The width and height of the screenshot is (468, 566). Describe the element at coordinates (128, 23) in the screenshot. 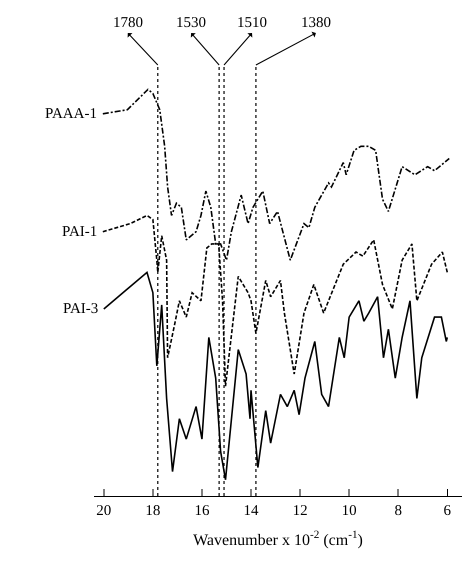

I see `ref-line-label: 1780` at that location.